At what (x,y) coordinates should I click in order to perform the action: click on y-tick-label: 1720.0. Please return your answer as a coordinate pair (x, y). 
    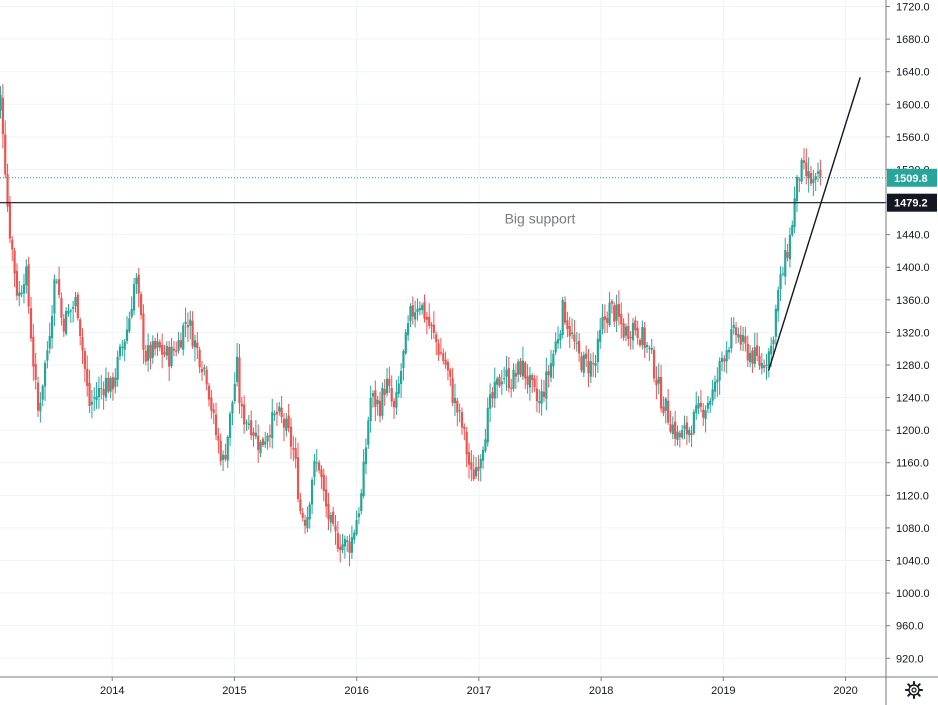
    Looking at the image, I should click on (913, 8).